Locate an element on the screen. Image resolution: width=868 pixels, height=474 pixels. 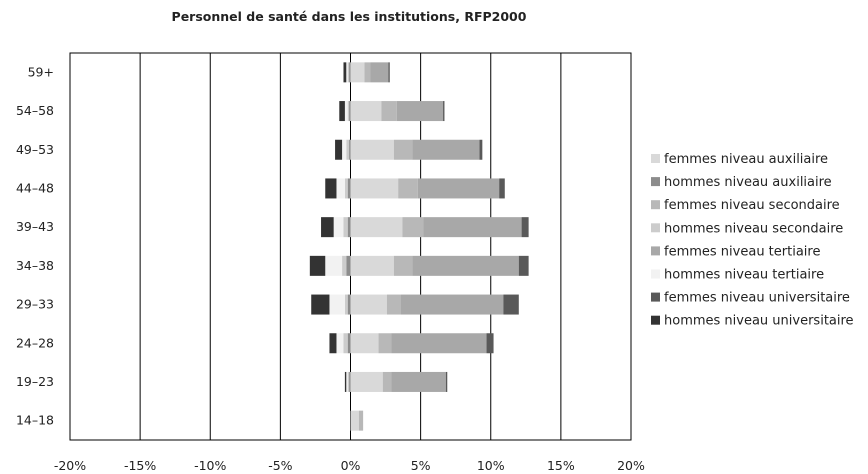
x-tick-label: 0% is located at coordinates (351, 465).